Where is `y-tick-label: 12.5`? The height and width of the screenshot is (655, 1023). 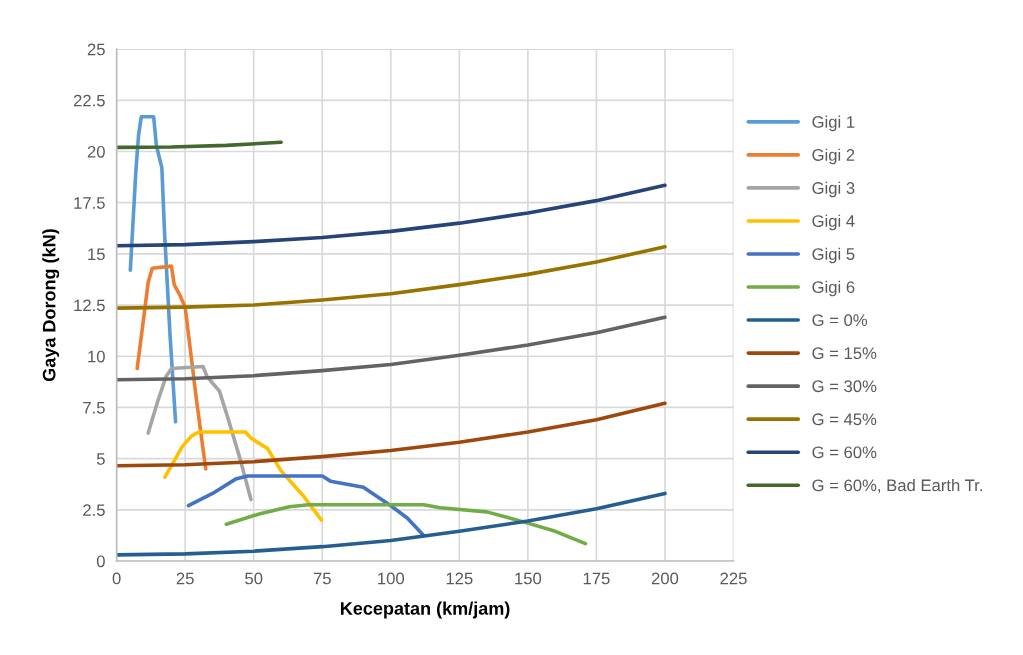
y-tick-label: 12.5 is located at coordinates (89, 305).